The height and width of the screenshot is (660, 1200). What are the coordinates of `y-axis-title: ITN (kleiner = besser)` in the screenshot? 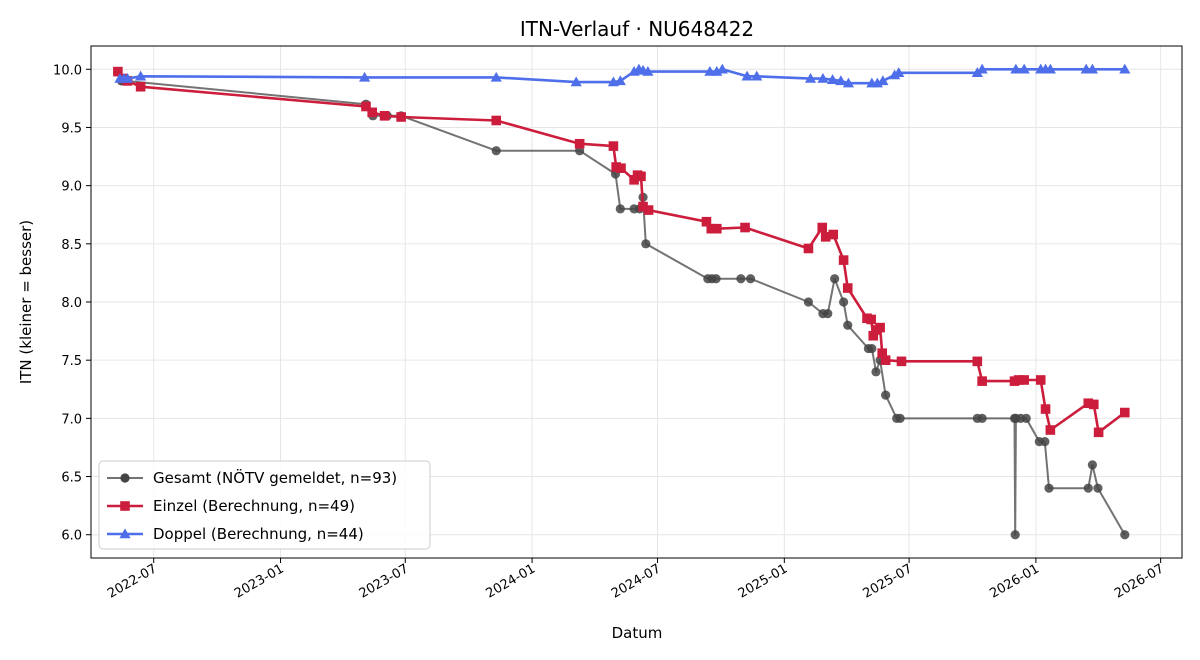 It's located at (26, 302).